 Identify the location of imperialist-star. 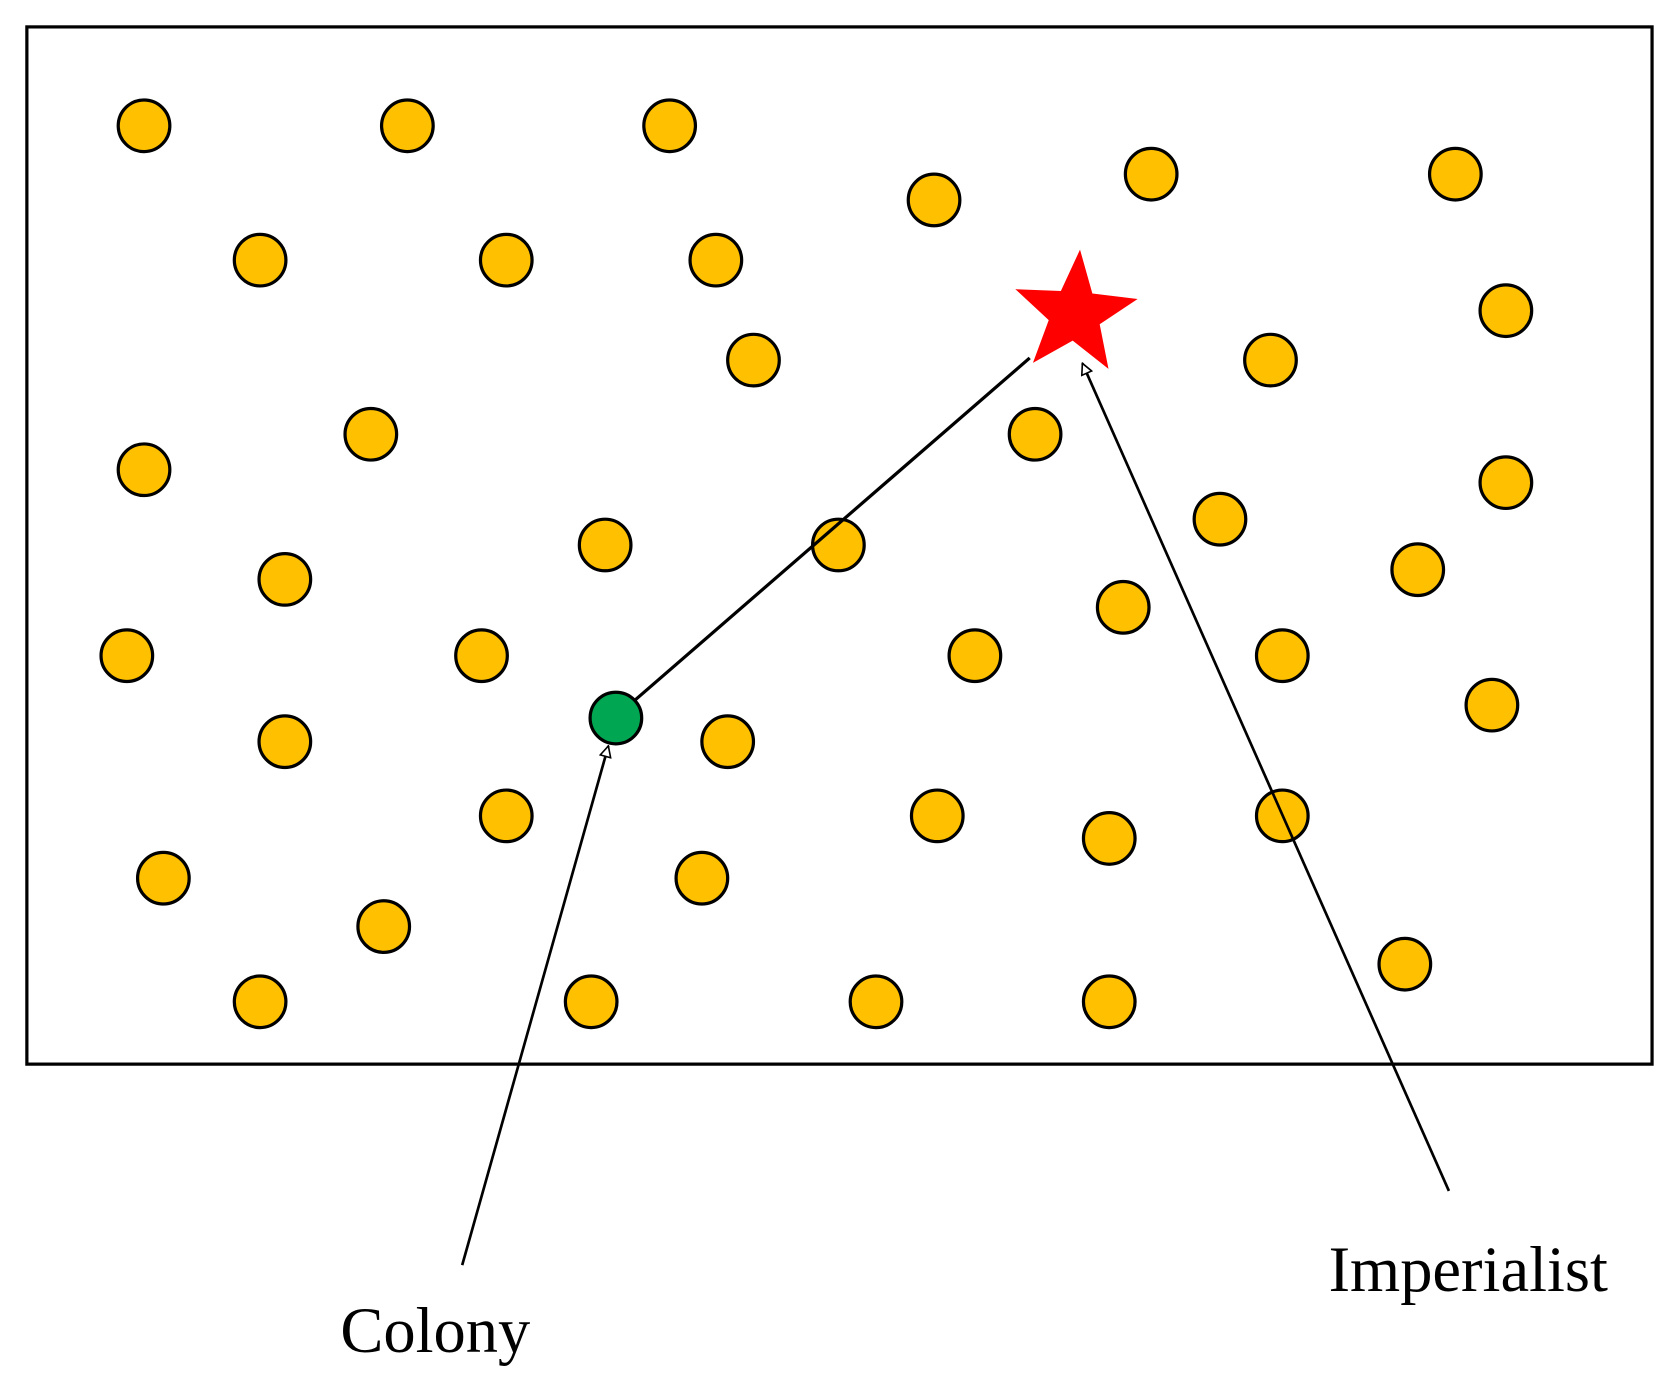
(1076, 309).